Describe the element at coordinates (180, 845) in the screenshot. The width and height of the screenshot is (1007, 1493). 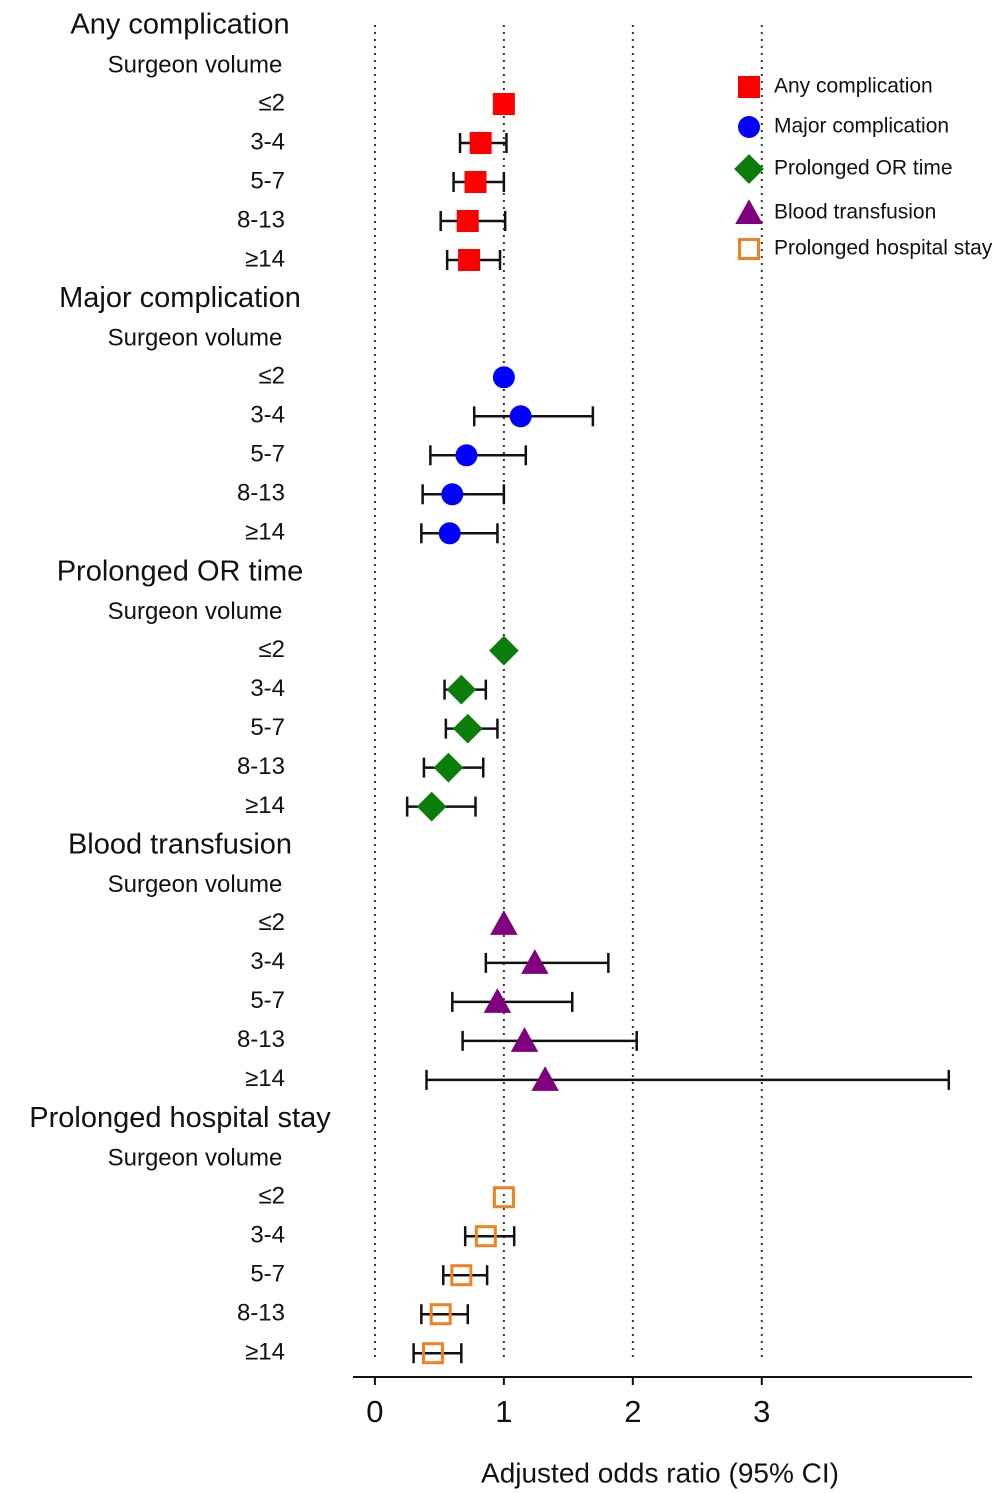
I see `group-title: Blood transfusion` at that location.